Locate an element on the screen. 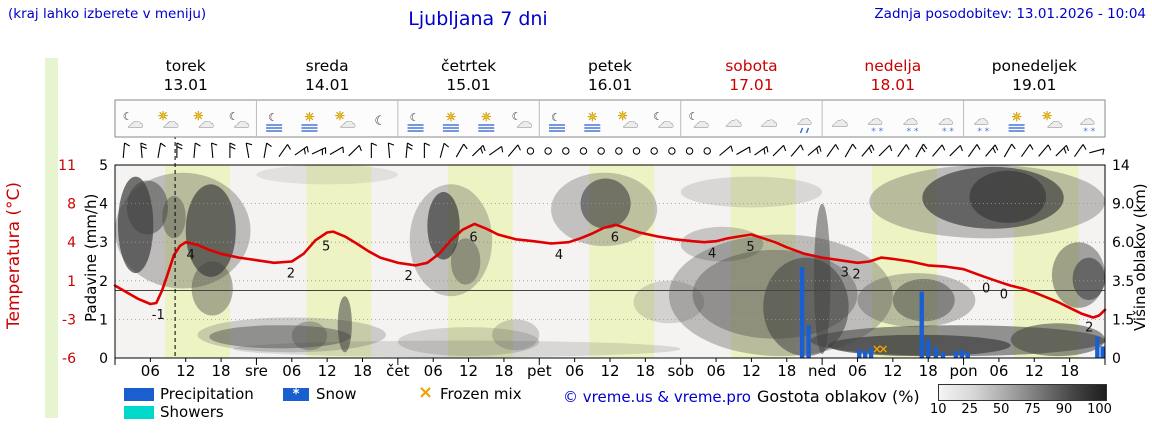 The width and height of the screenshot is (1152, 443). cloud-height-tick-label: 6.0 is located at coordinates (1123, 243).